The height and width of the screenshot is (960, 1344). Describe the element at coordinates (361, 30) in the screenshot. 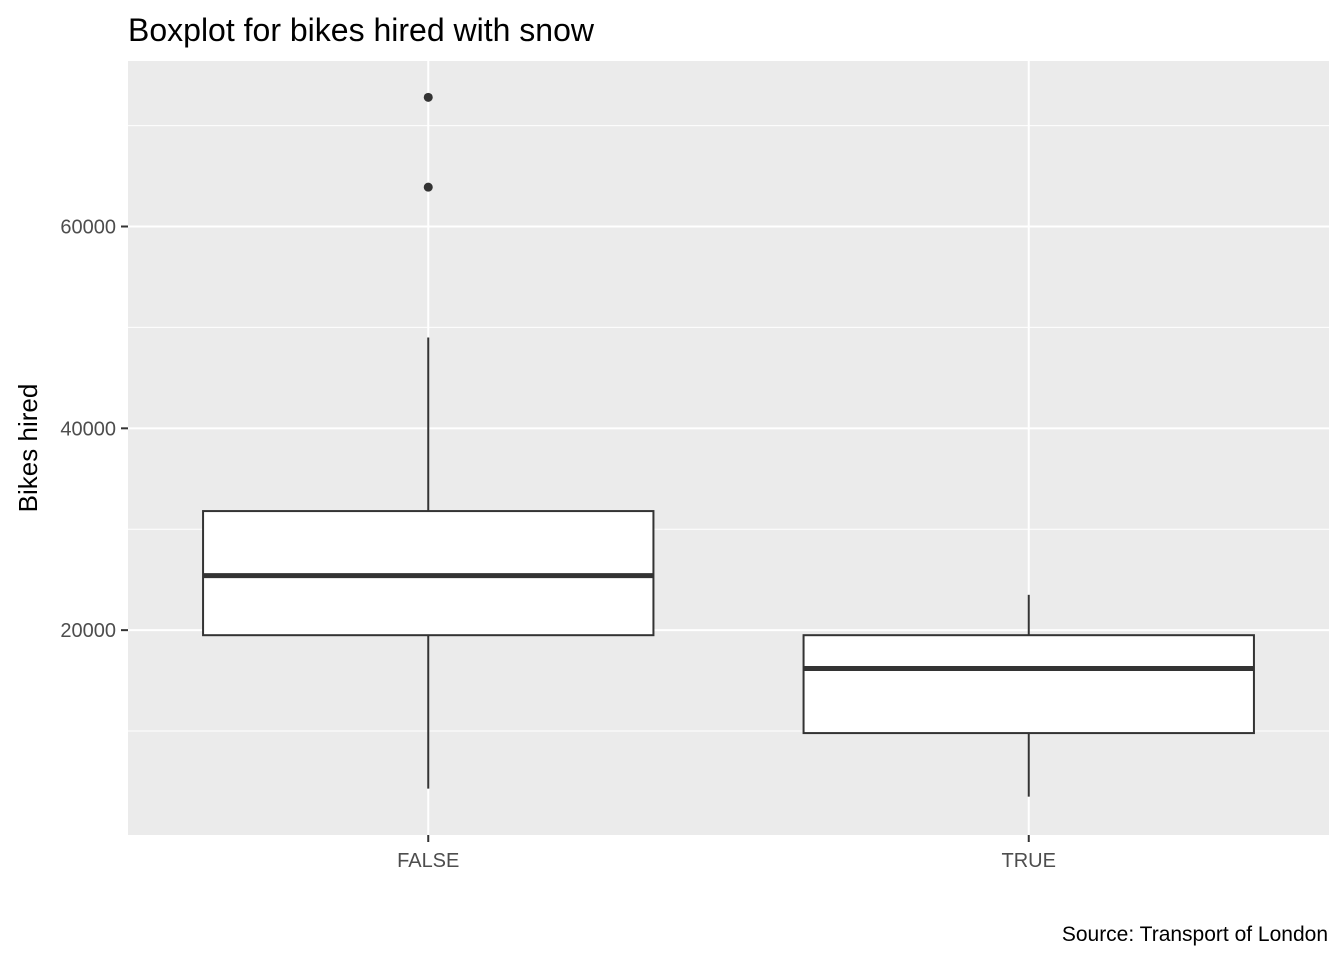

I see `chart-title: Boxplot for bikes hired with snow` at that location.